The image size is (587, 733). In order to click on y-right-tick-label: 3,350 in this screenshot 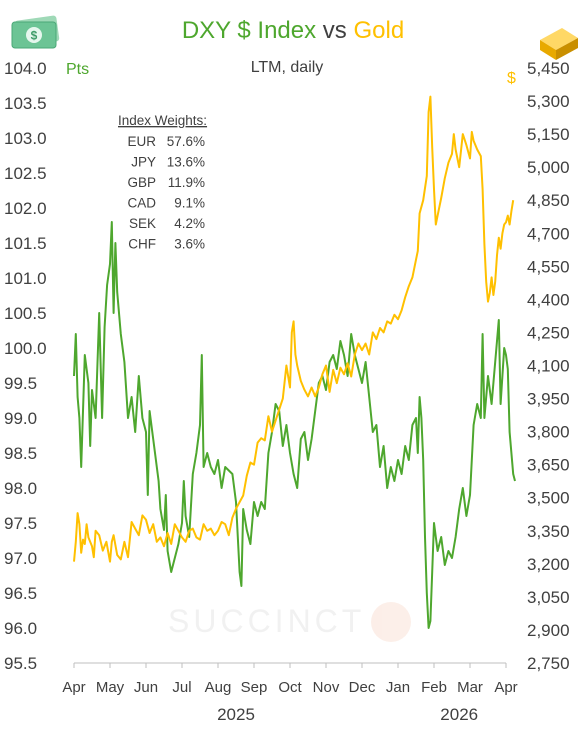, I will do `click(548, 531)`.